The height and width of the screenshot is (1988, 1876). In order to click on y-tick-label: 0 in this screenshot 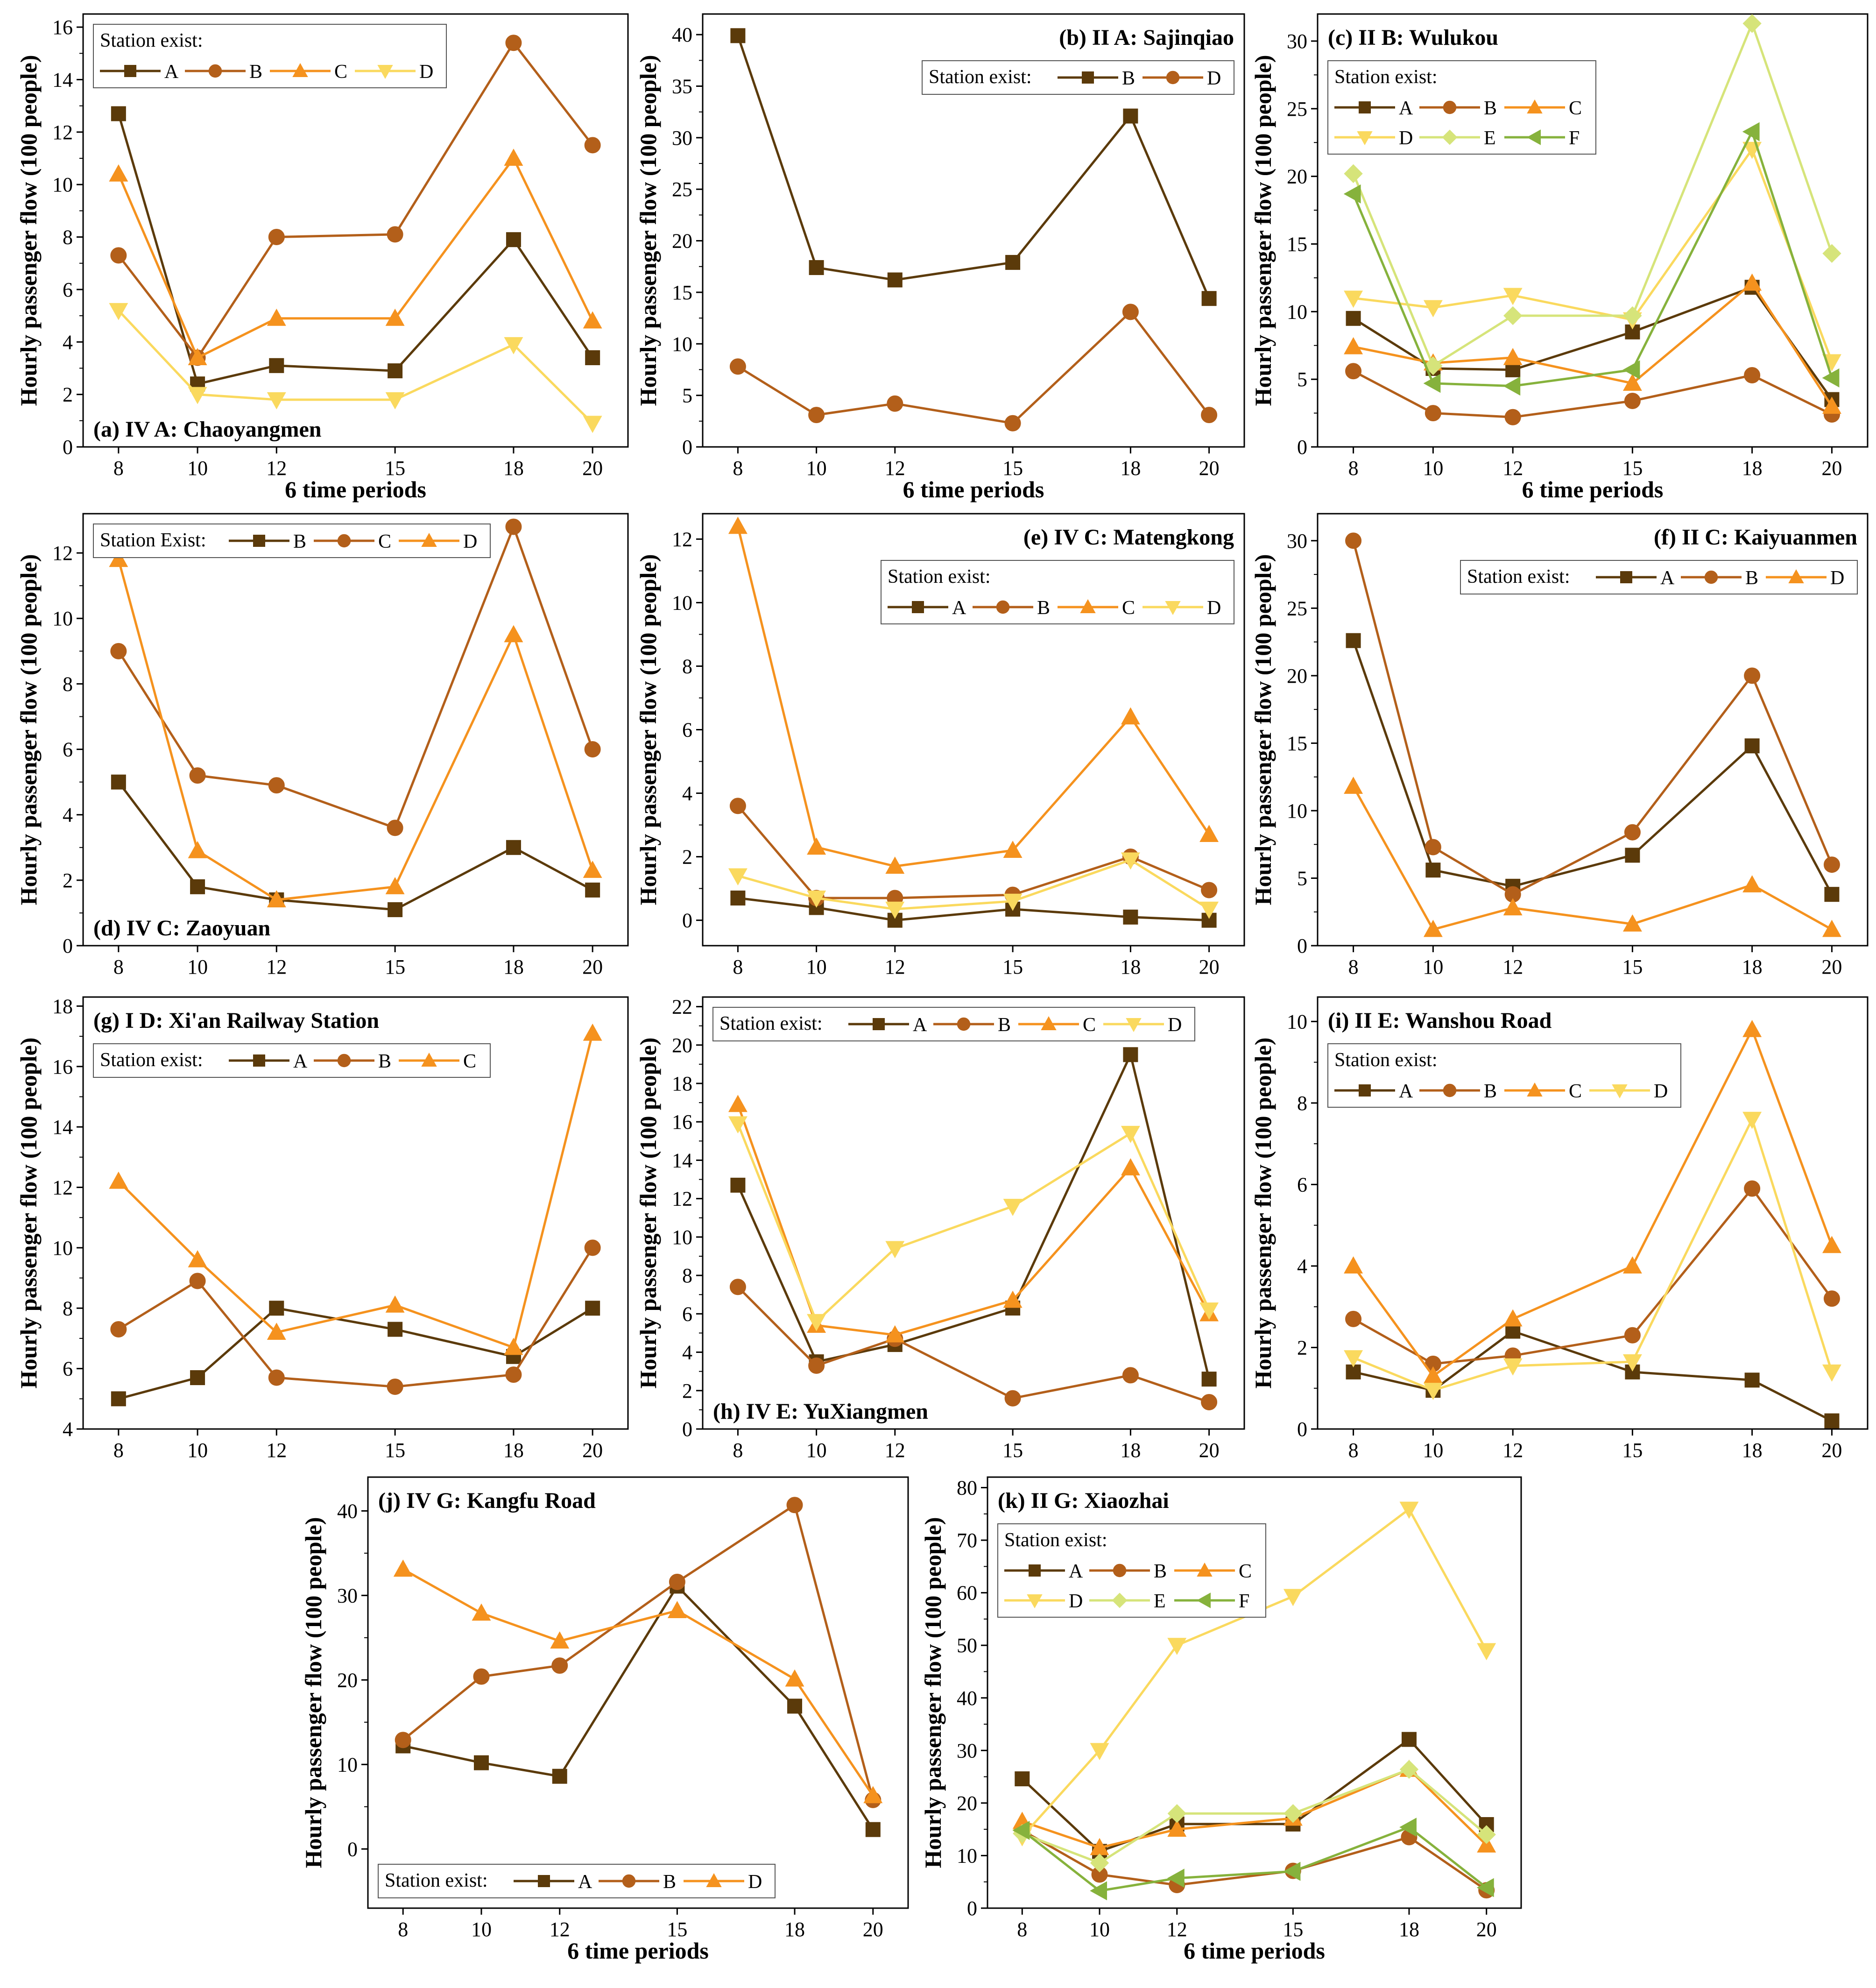, I will do `click(972, 1908)`.